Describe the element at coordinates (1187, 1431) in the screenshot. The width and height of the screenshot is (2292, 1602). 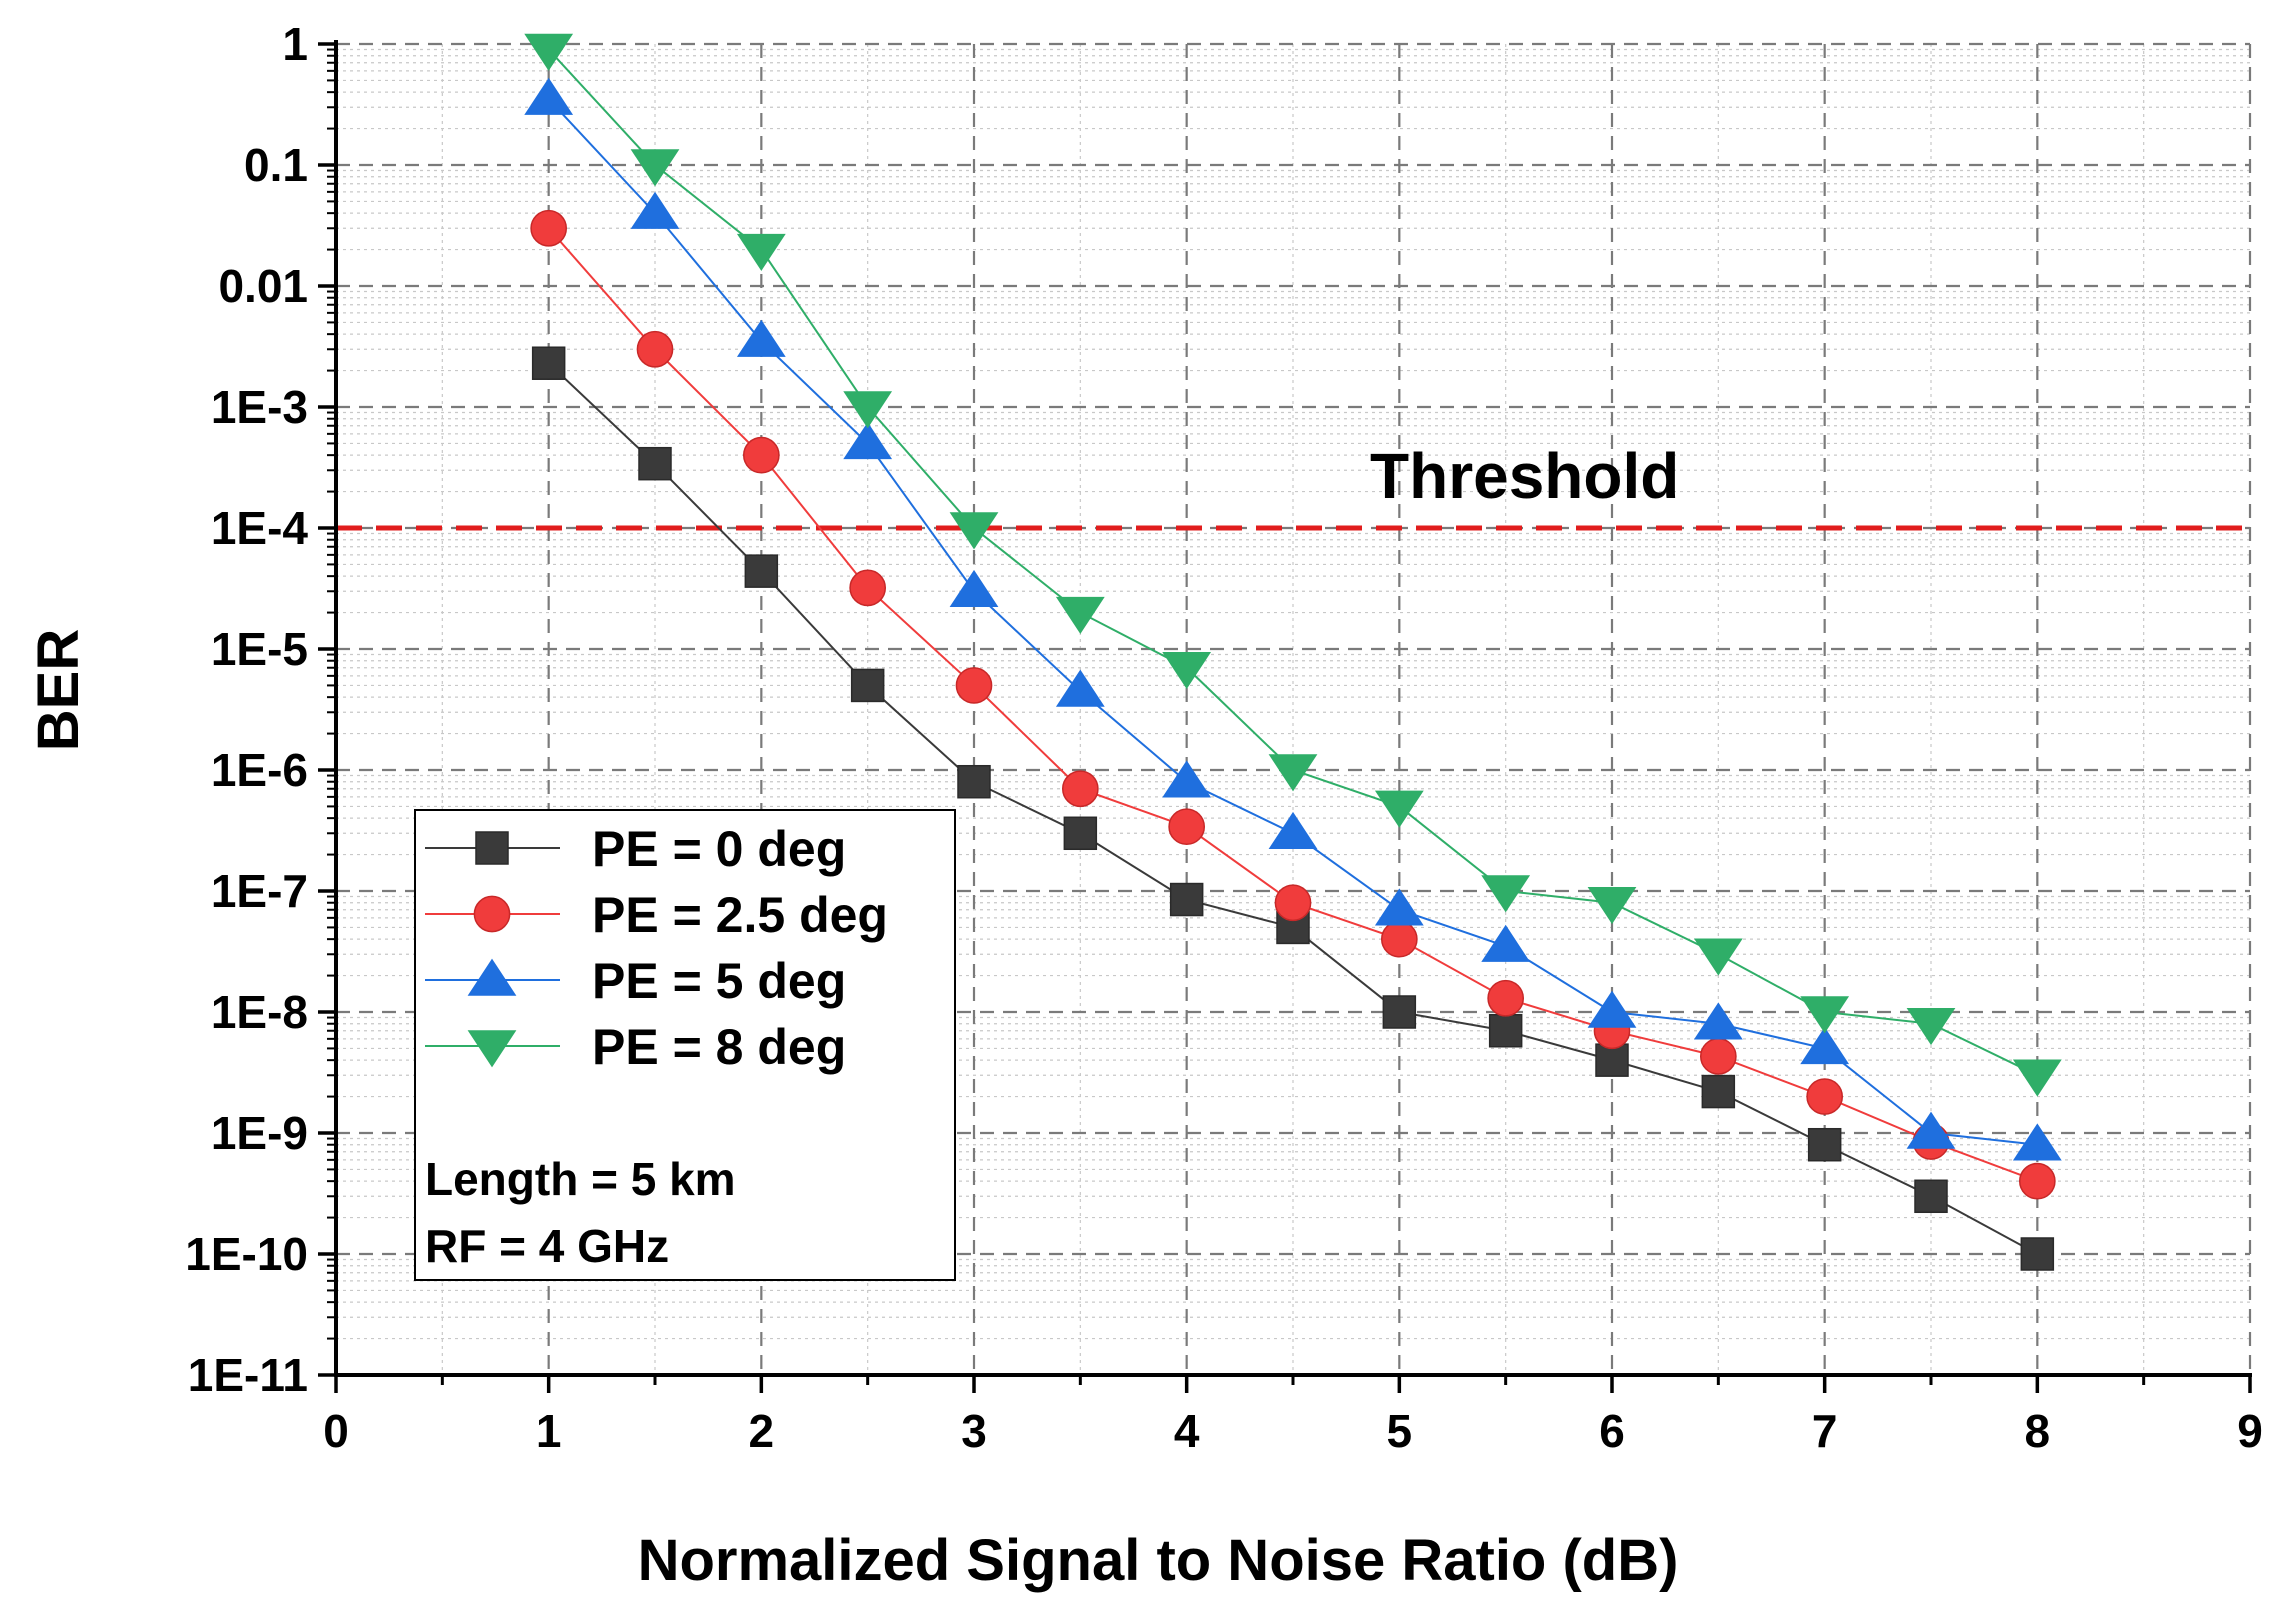
I see `x-tick-label: 4` at that location.